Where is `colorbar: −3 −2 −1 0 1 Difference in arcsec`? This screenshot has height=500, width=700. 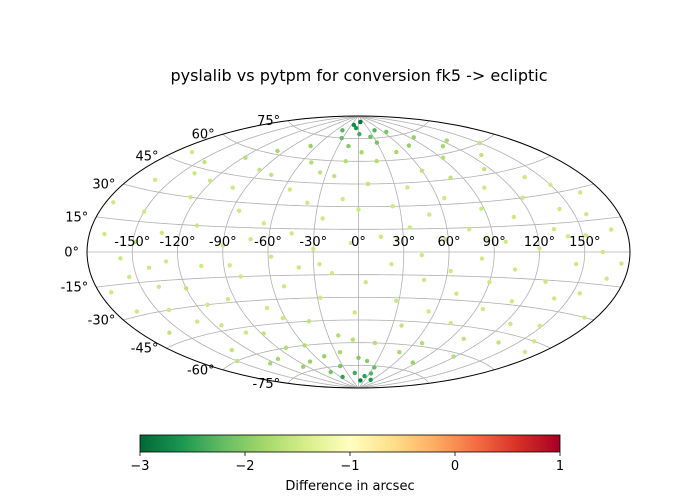
colorbar: −3 −2 −1 0 1 Difference in arcsec is located at coordinates (347, 464).